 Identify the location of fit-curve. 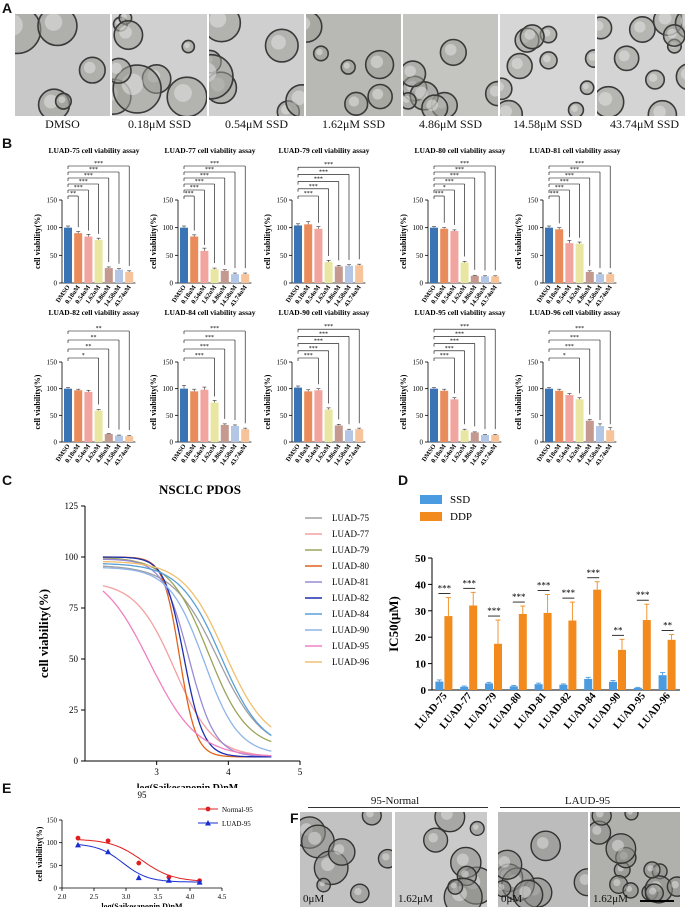
(138, 863).